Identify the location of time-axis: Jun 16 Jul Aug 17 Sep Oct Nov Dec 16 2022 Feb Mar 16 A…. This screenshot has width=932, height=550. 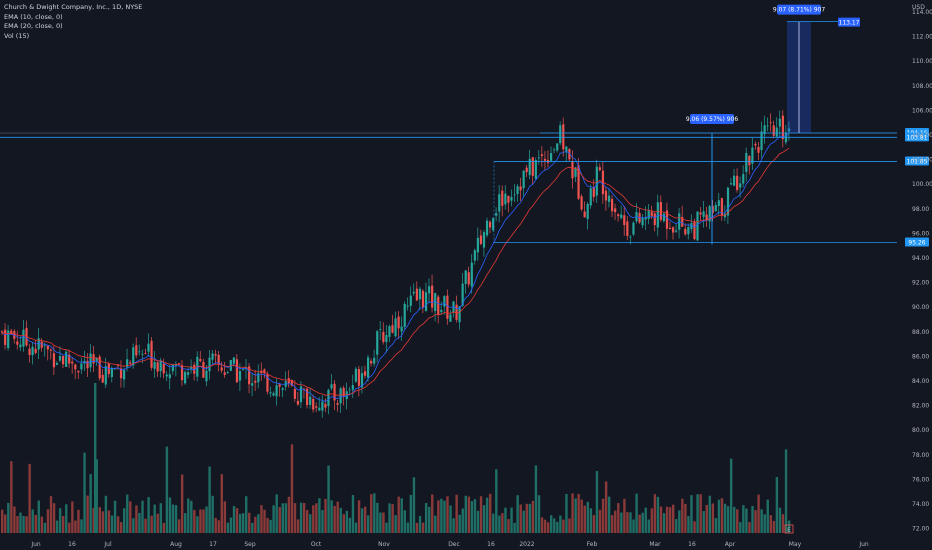
(449, 544).